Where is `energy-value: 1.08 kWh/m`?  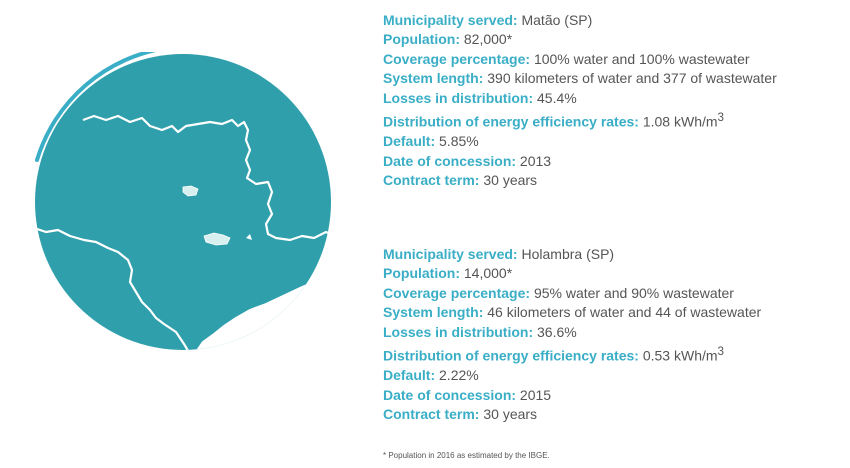
energy-value: 1.08 kWh/m is located at coordinates (680, 121).